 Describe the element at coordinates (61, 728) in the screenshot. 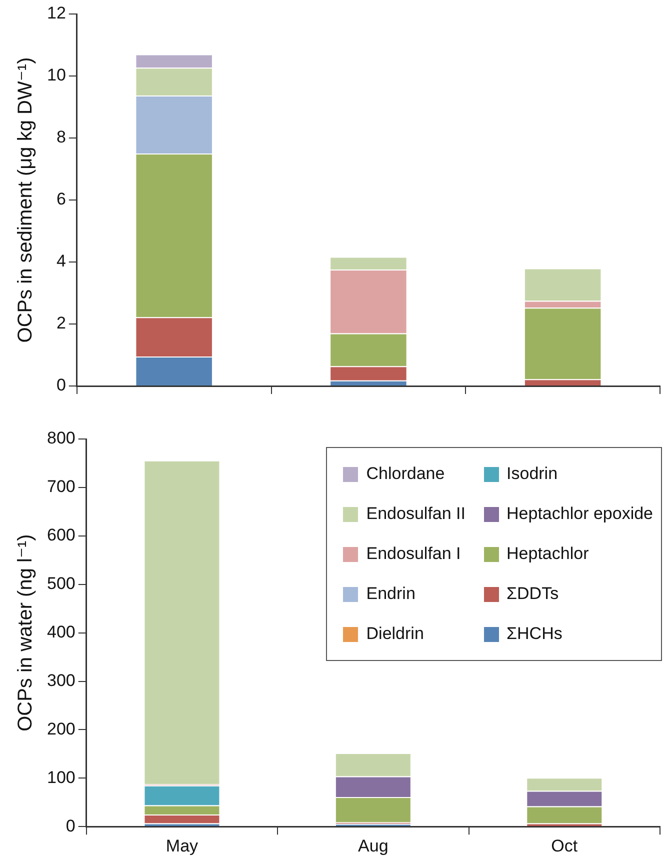

I see `y-tick-label: 200` at that location.